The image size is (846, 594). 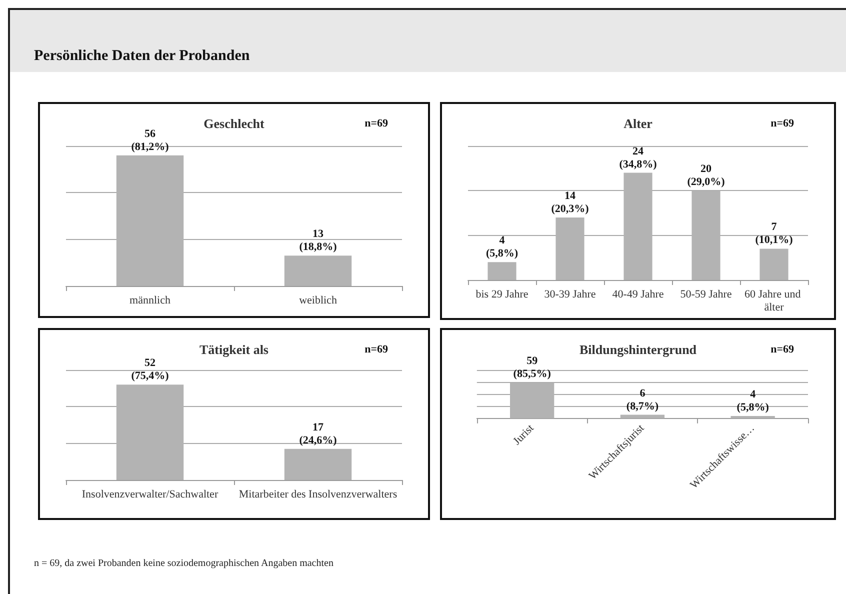 What do you see at coordinates (706, 175) in the screenshot?
I see `data-label: 20 (29,0%)` at bounding box center [706, 175].